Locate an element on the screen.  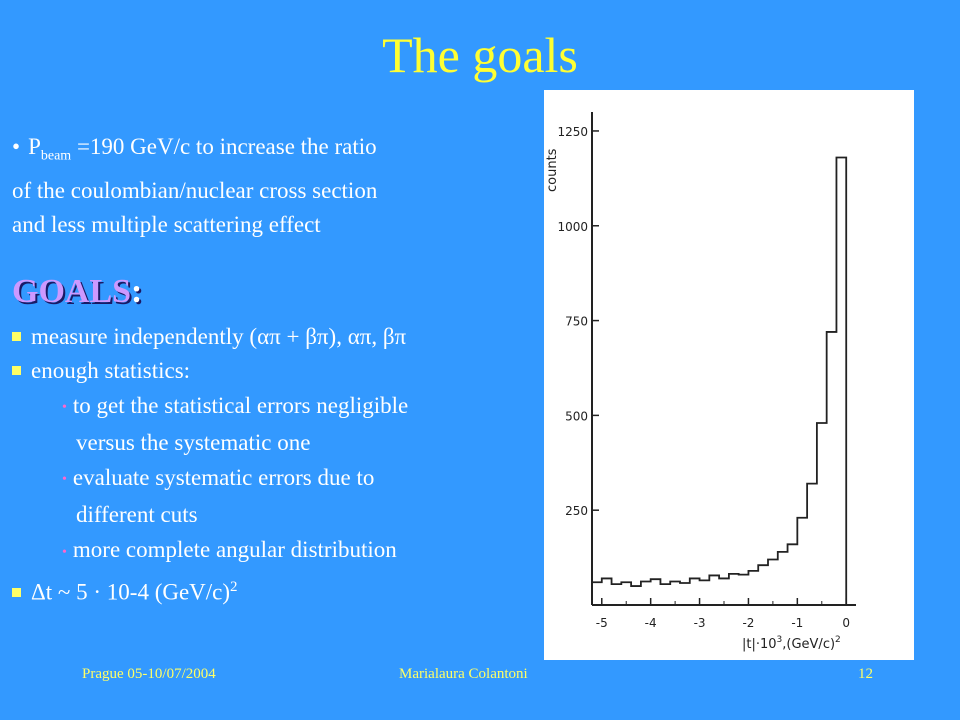
goal-item-delta-t-sup: 2 is located at coordinates (234, 586).